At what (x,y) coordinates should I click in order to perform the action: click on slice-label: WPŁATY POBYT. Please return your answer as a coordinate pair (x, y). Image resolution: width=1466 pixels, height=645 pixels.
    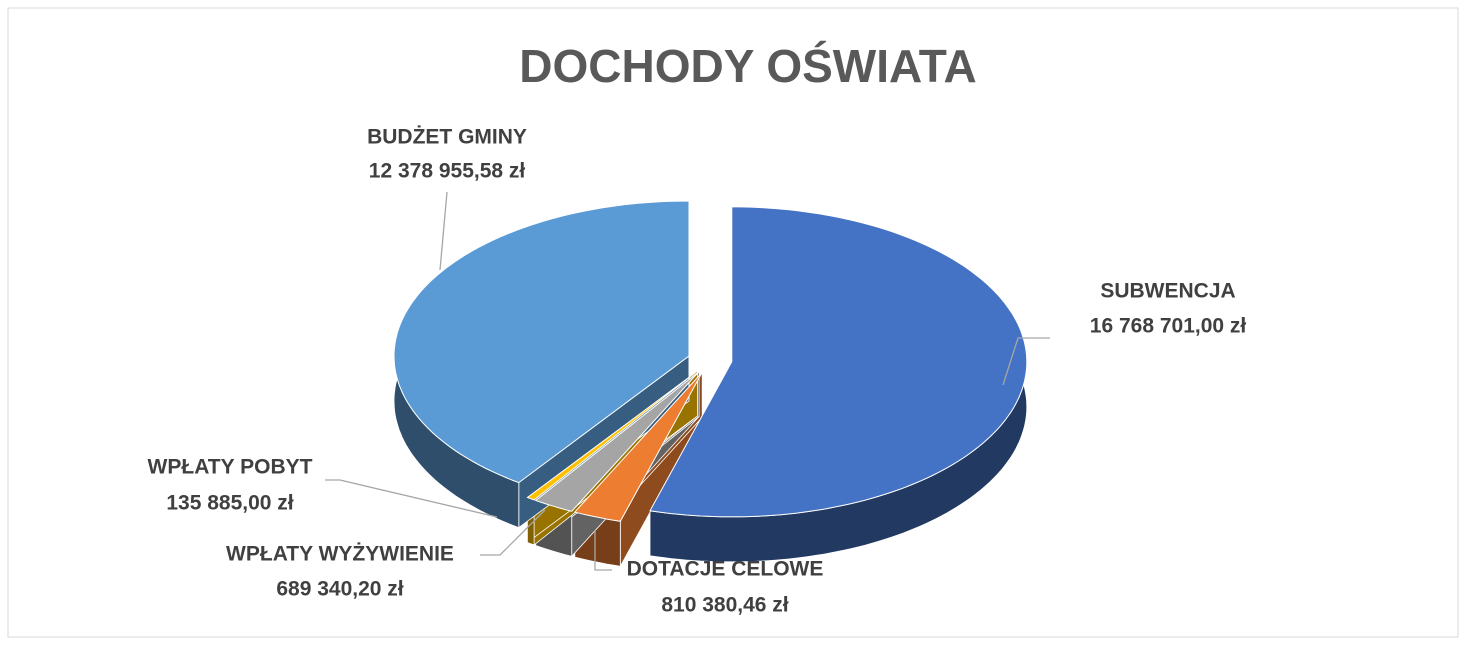
    Looking at the image, I should click on (230, 467).